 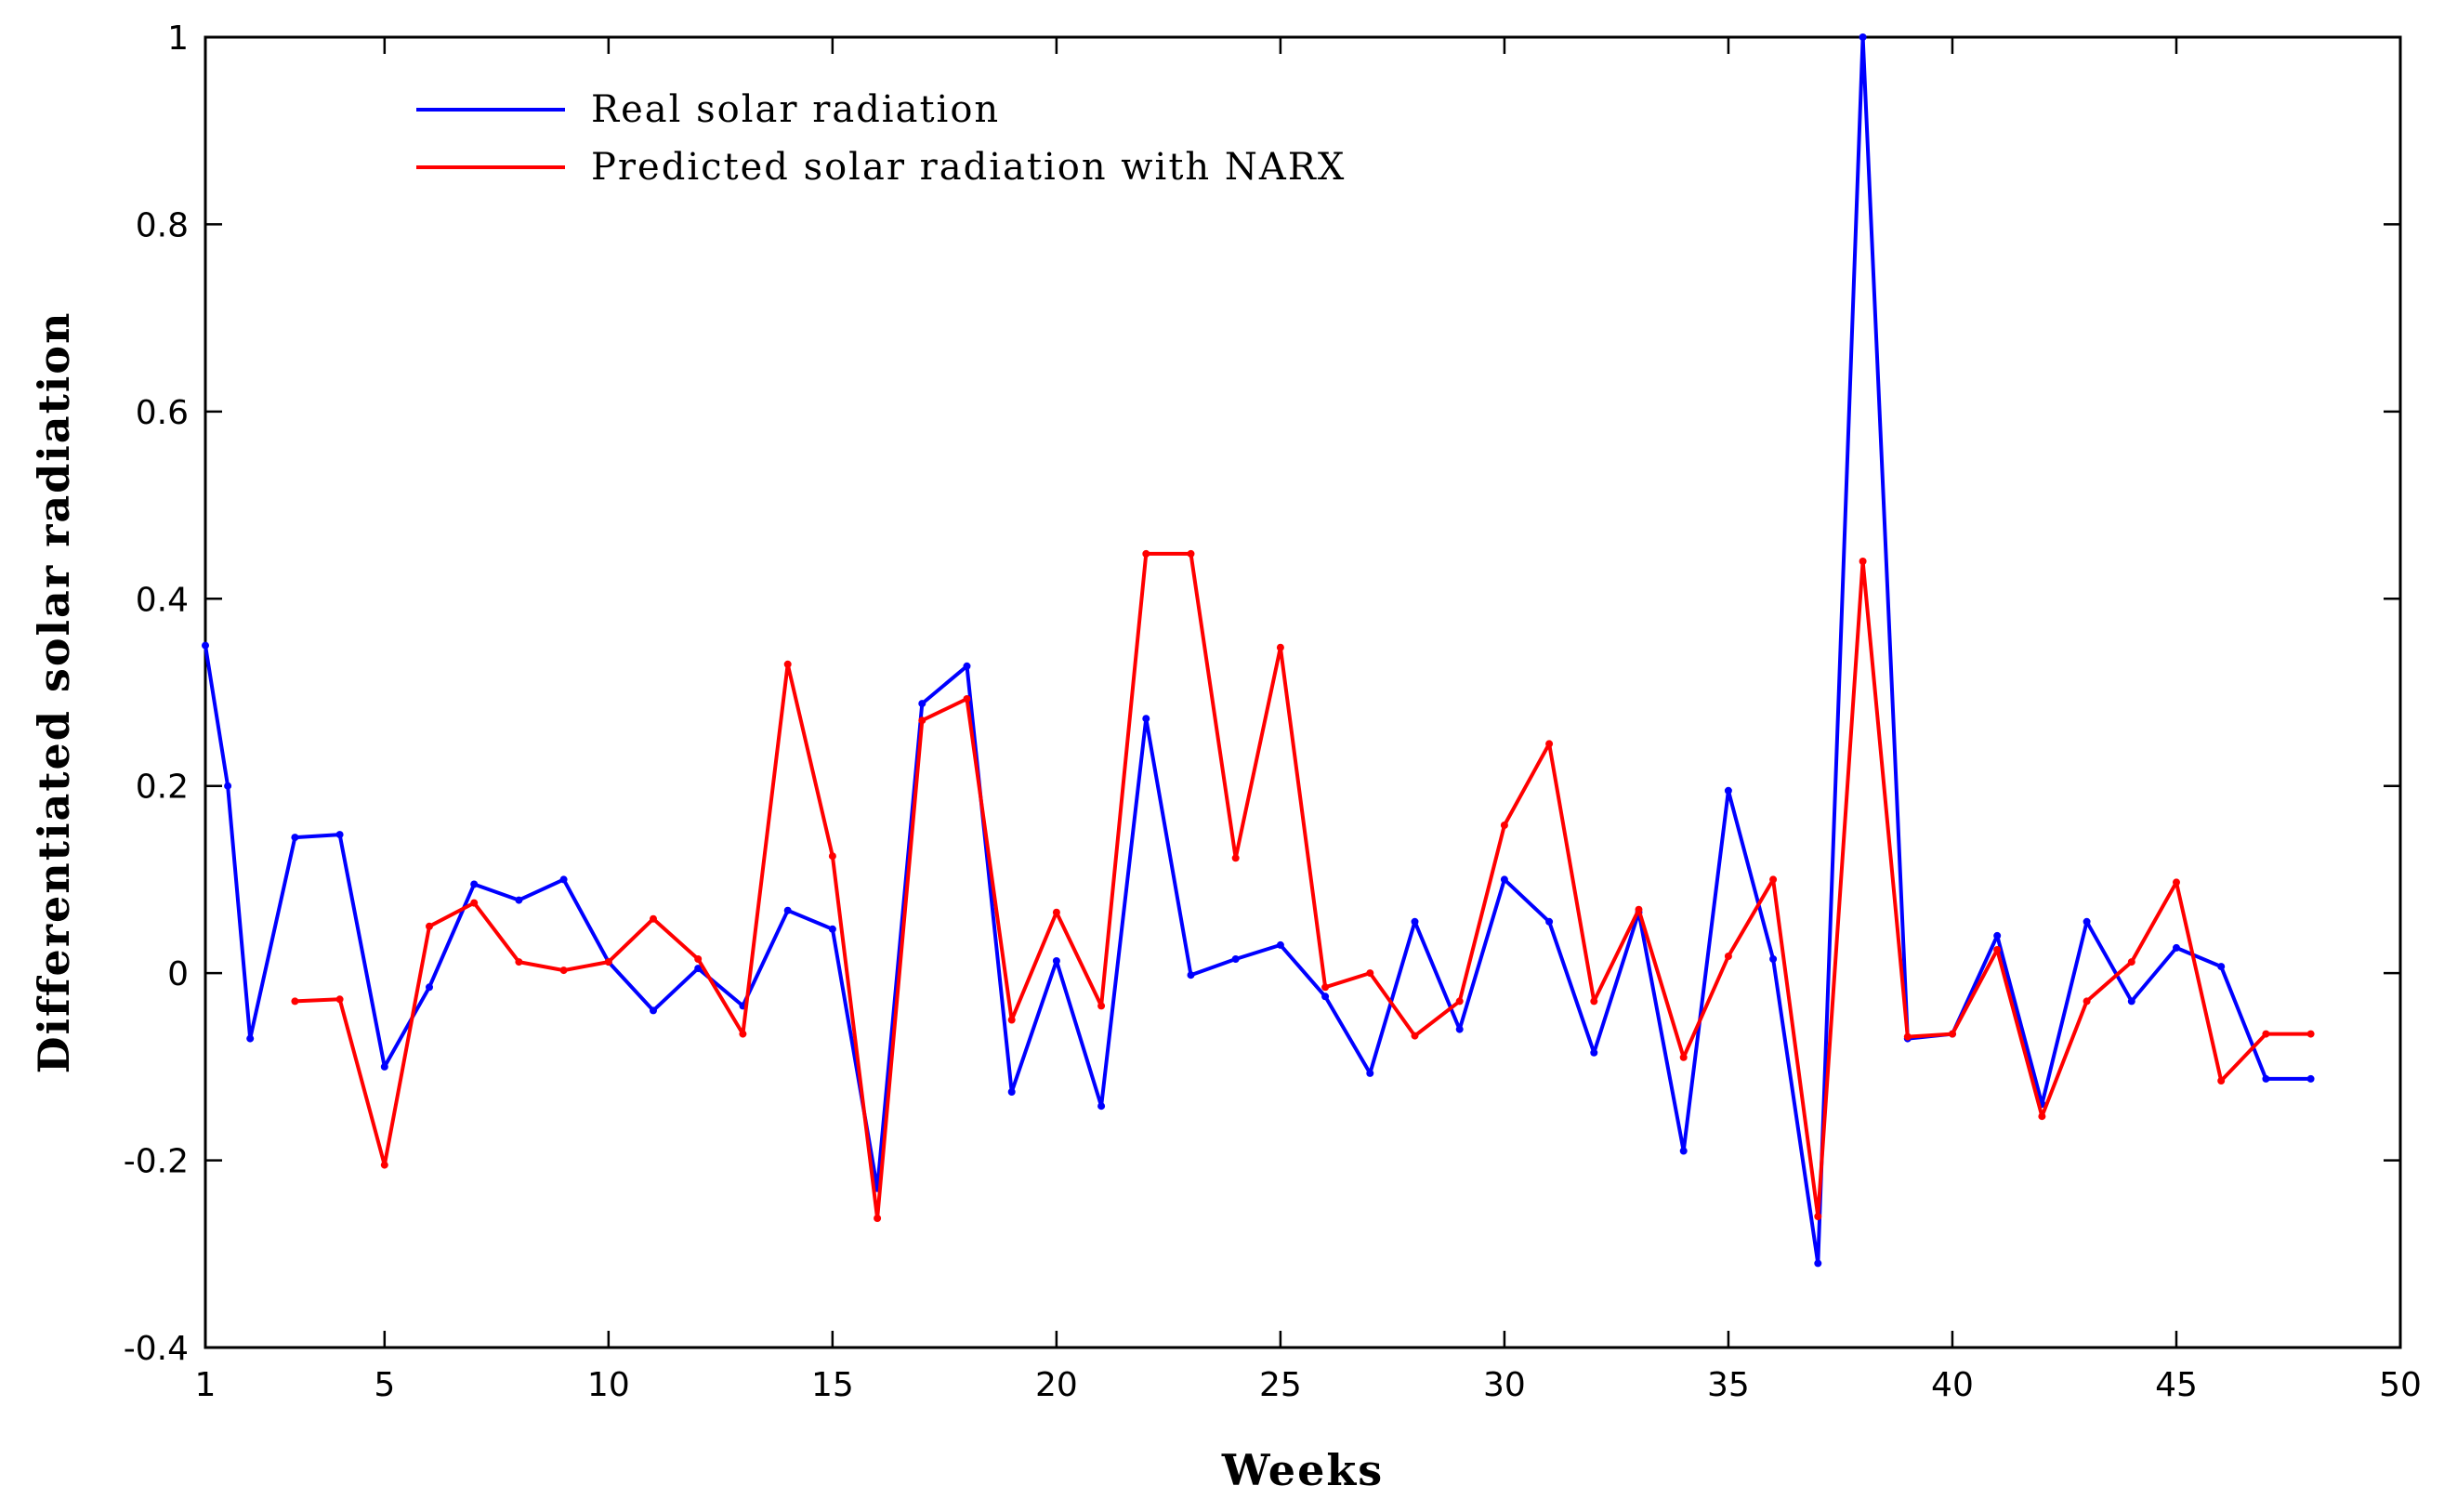 I want to click on y-tick-label: -0.4, so click(x=156, y=1349).